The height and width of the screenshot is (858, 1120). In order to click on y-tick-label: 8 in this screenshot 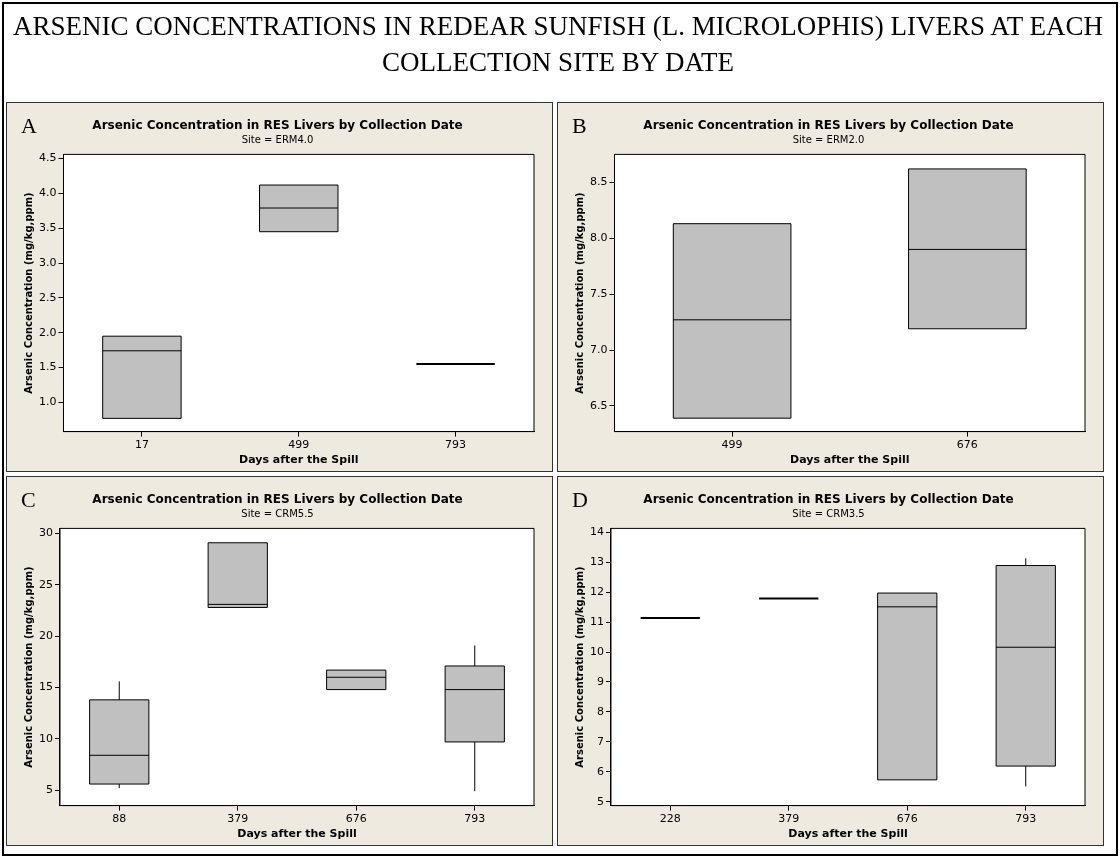, I will do `click(600, 711)`.